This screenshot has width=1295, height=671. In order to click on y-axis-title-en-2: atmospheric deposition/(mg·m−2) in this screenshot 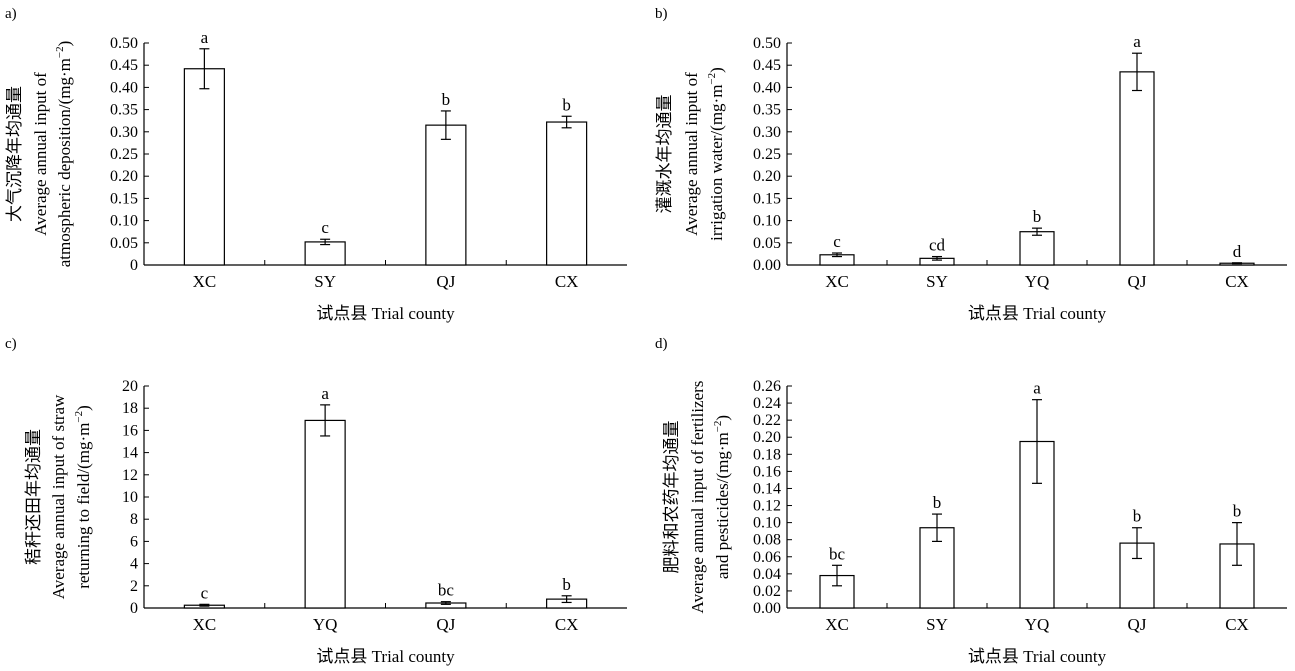, I will do `click(64, 154)`.